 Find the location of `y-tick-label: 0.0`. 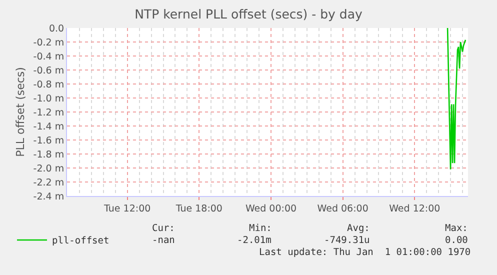

y-tick-label: 0.0 is located at coordinates (56, 28).